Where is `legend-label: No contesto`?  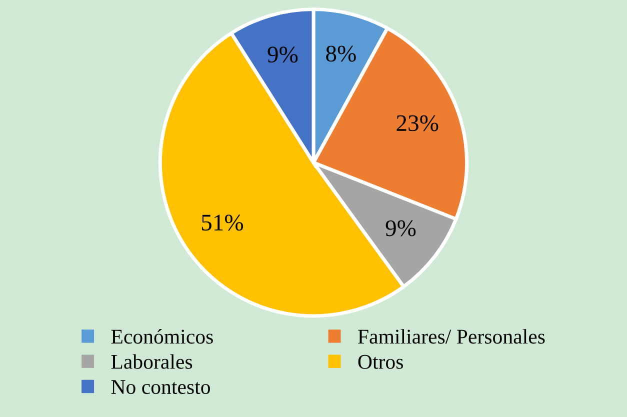 legend-label: No contesto is located at coordinates (160, 387).